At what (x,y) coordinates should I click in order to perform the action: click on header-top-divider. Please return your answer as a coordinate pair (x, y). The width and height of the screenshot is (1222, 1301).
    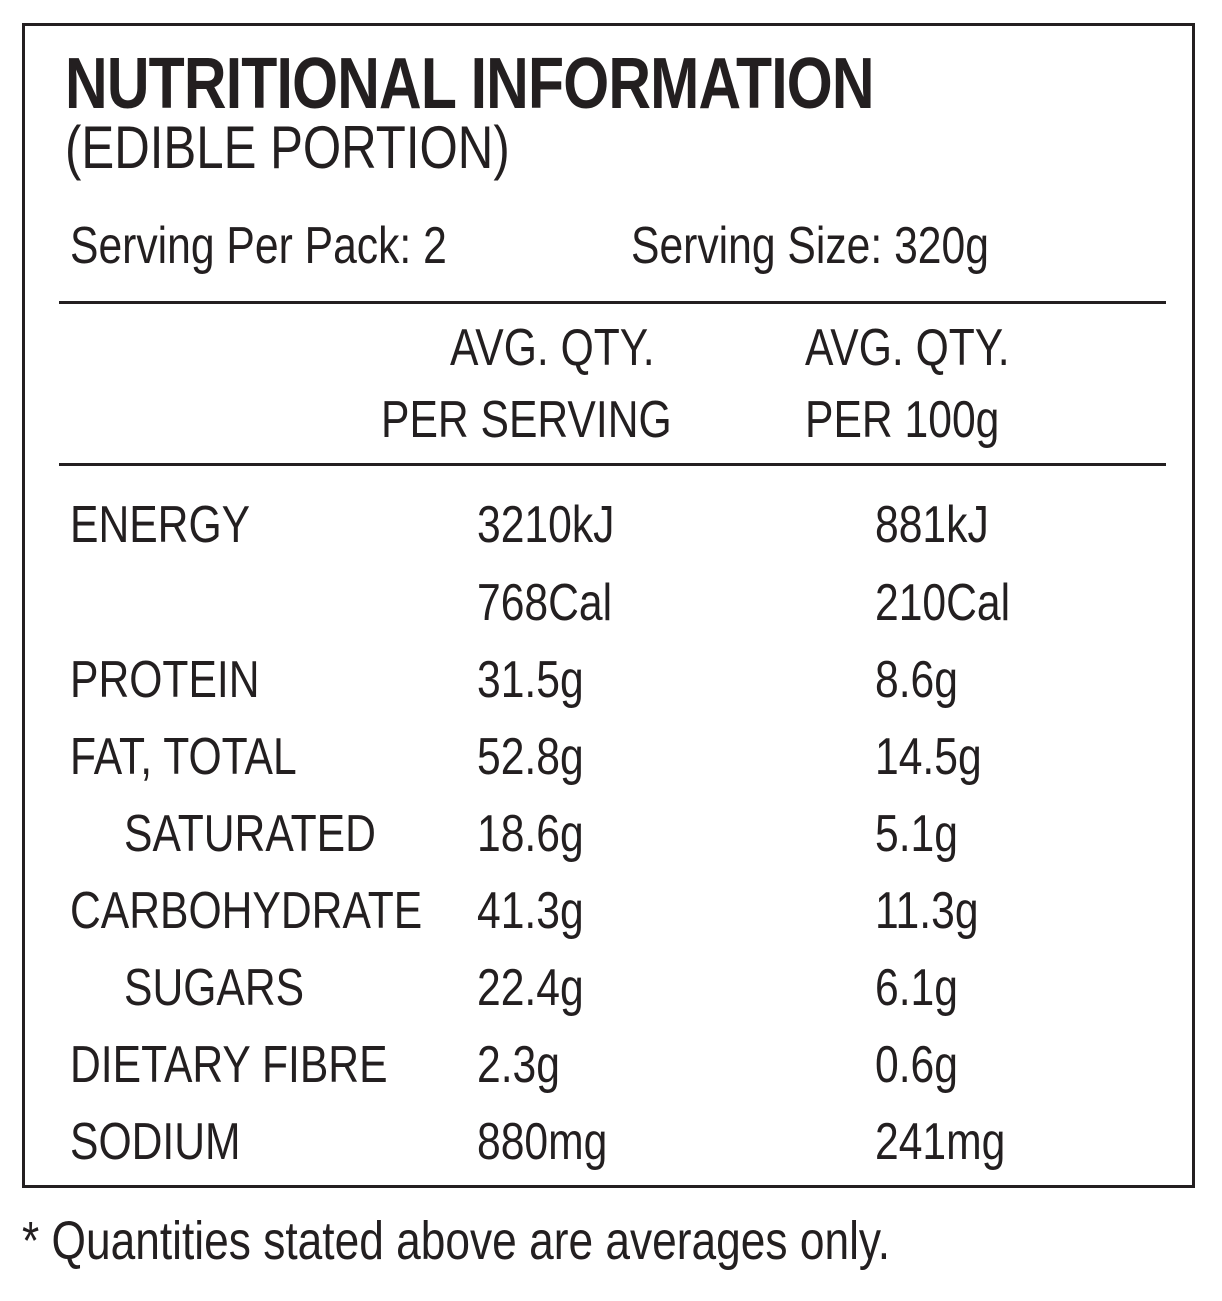
    Looking at the image, I should click on (612, 302).